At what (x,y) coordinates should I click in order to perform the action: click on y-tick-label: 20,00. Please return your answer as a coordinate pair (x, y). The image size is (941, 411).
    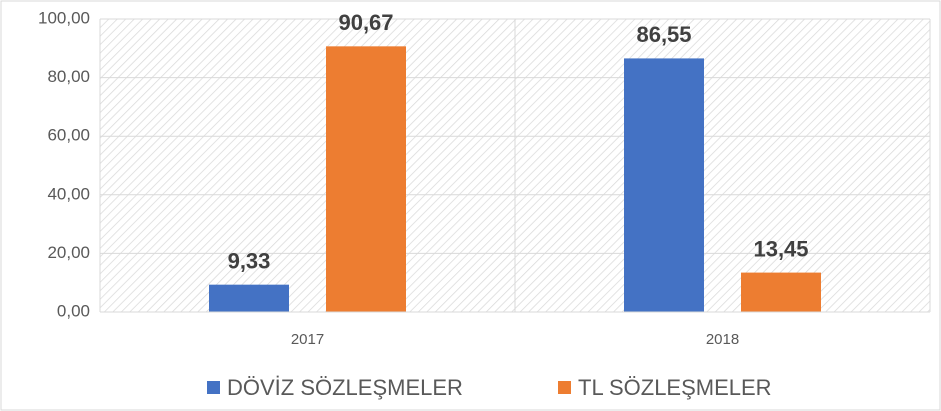
    Looking at the image, I should click on (68, 252).